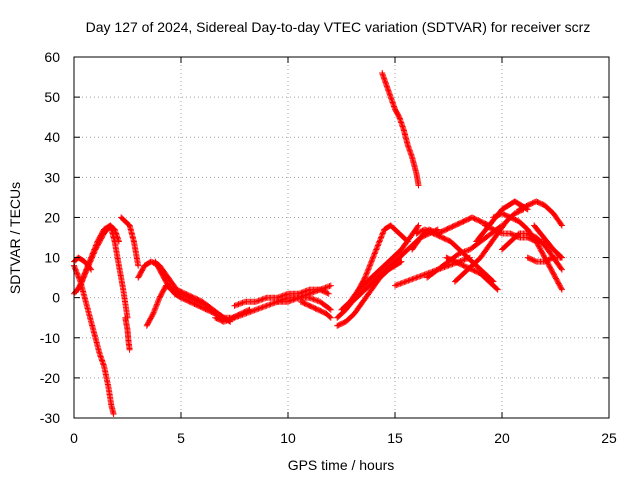  What do you see at coordinates (181, 438) in the screenshot?
I see `x-tick-label: 5` at bounding box center [181, 438].